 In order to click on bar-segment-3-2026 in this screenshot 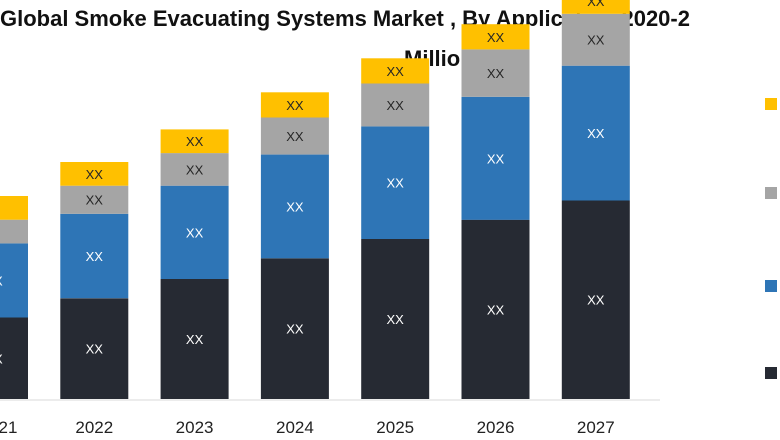, I will do `click(495, 73)`.